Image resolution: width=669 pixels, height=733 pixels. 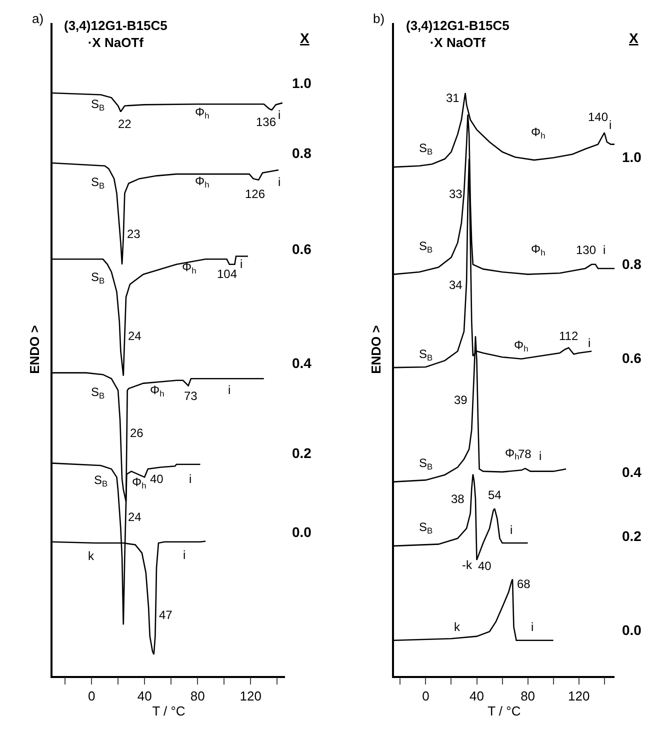 What do you see at coordinates (137, 433) in the screenshot?
I see `annotation: 26` at bounding box center [137, 433].